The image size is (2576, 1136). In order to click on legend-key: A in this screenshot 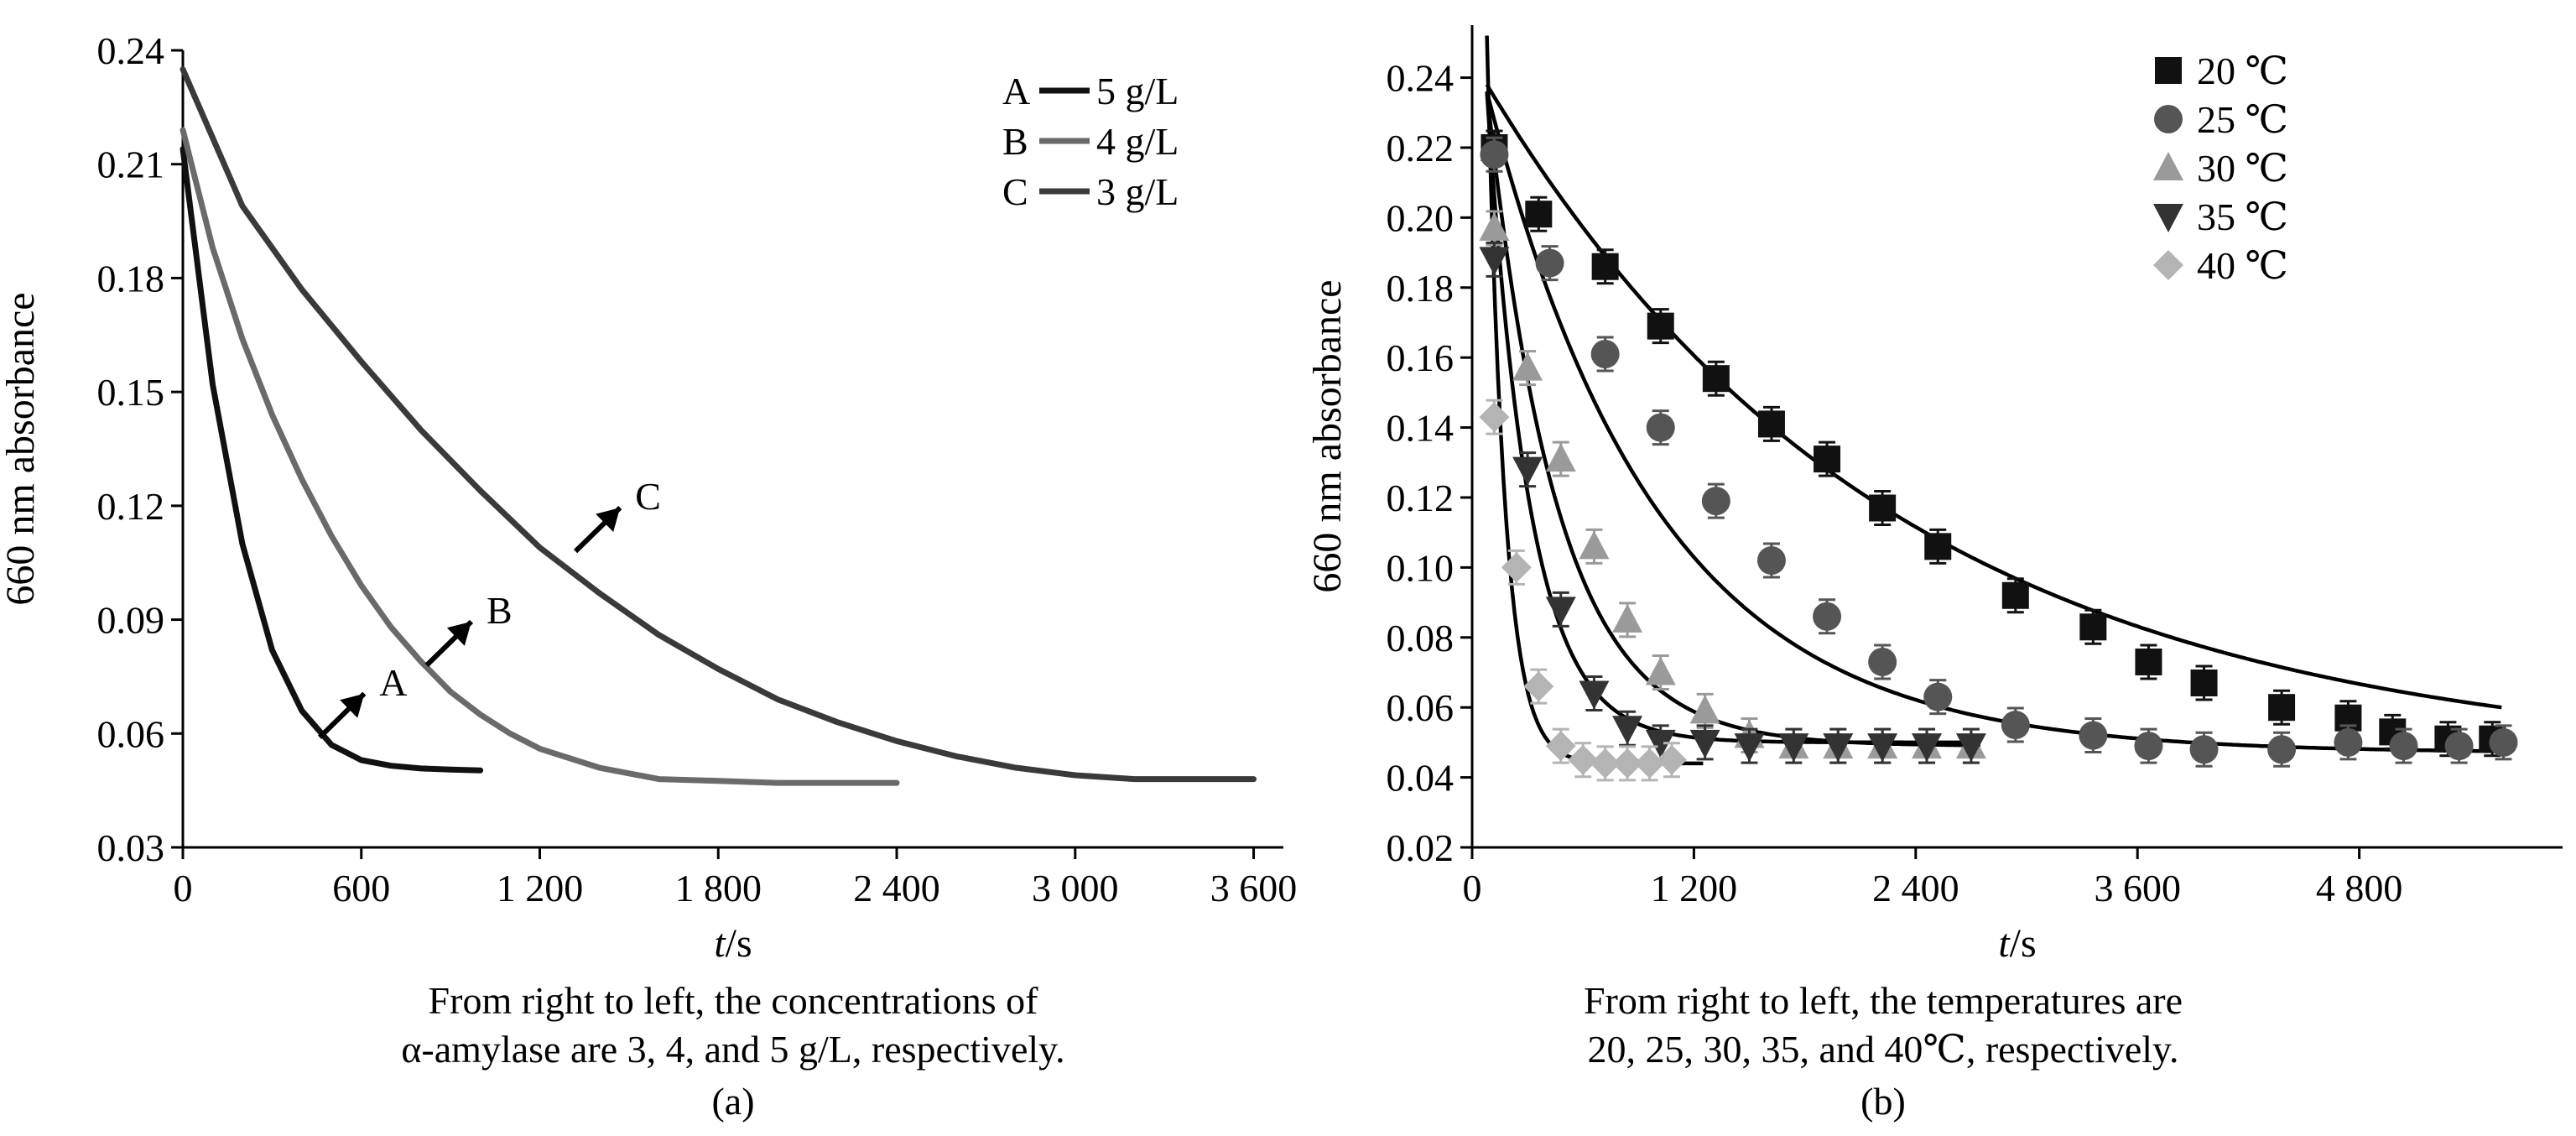, I will do `click(1016, 91)`.